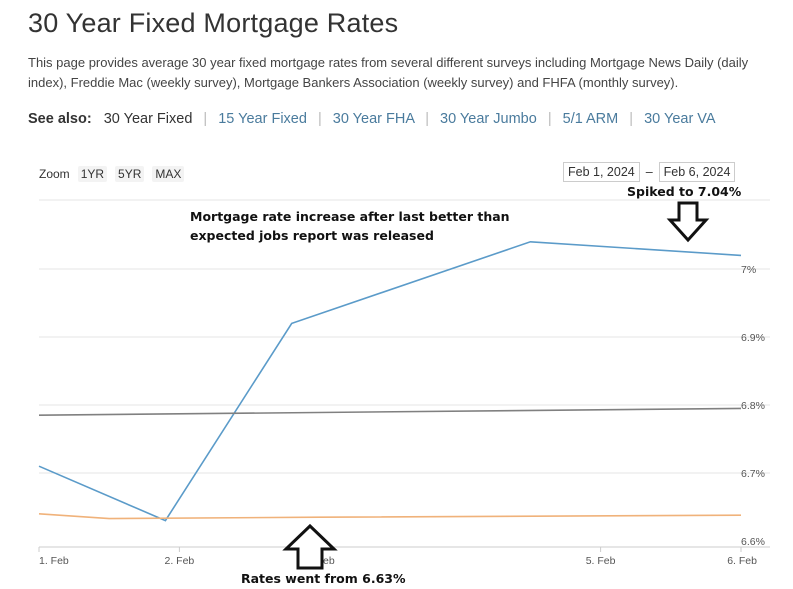 The image size is (793, 589). What do you see at coordinates (684, 191) in the screenshot?
I see `annotation-spike: Spiked to 7.04%` at bounding box center [684, 191].